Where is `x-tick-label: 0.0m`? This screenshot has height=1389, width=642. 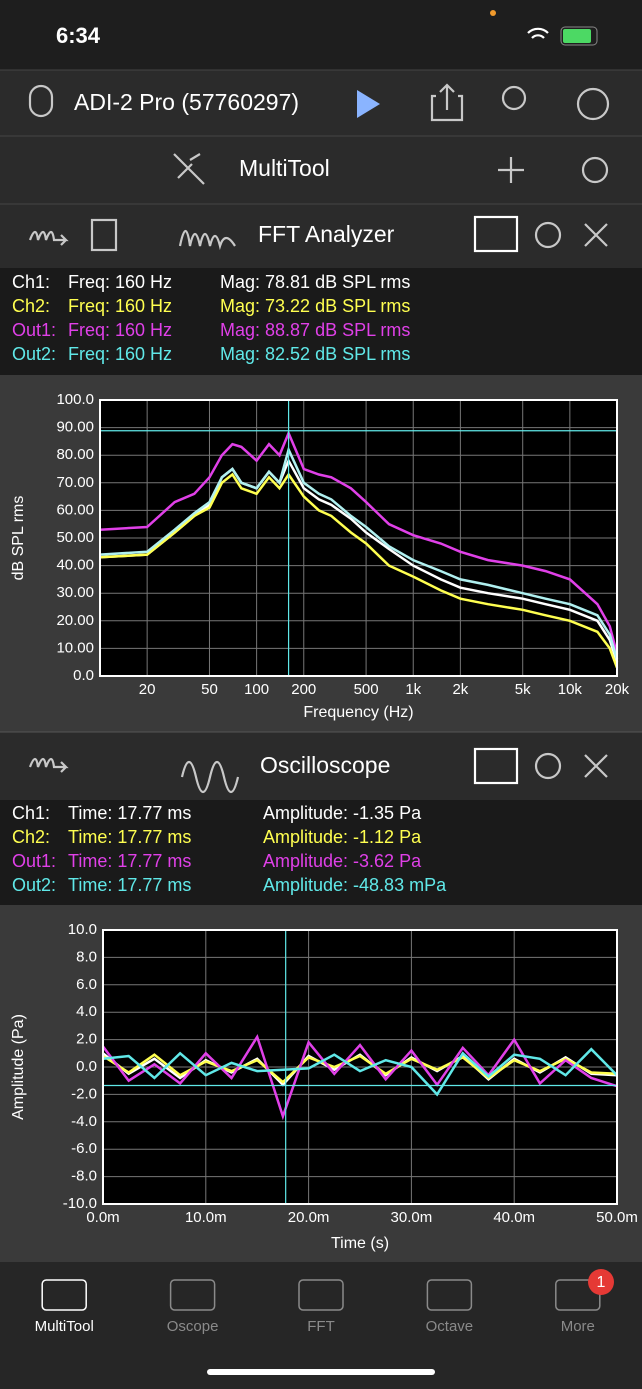
x-tick-label: 0.0m is located at coordinates (102, 1217).